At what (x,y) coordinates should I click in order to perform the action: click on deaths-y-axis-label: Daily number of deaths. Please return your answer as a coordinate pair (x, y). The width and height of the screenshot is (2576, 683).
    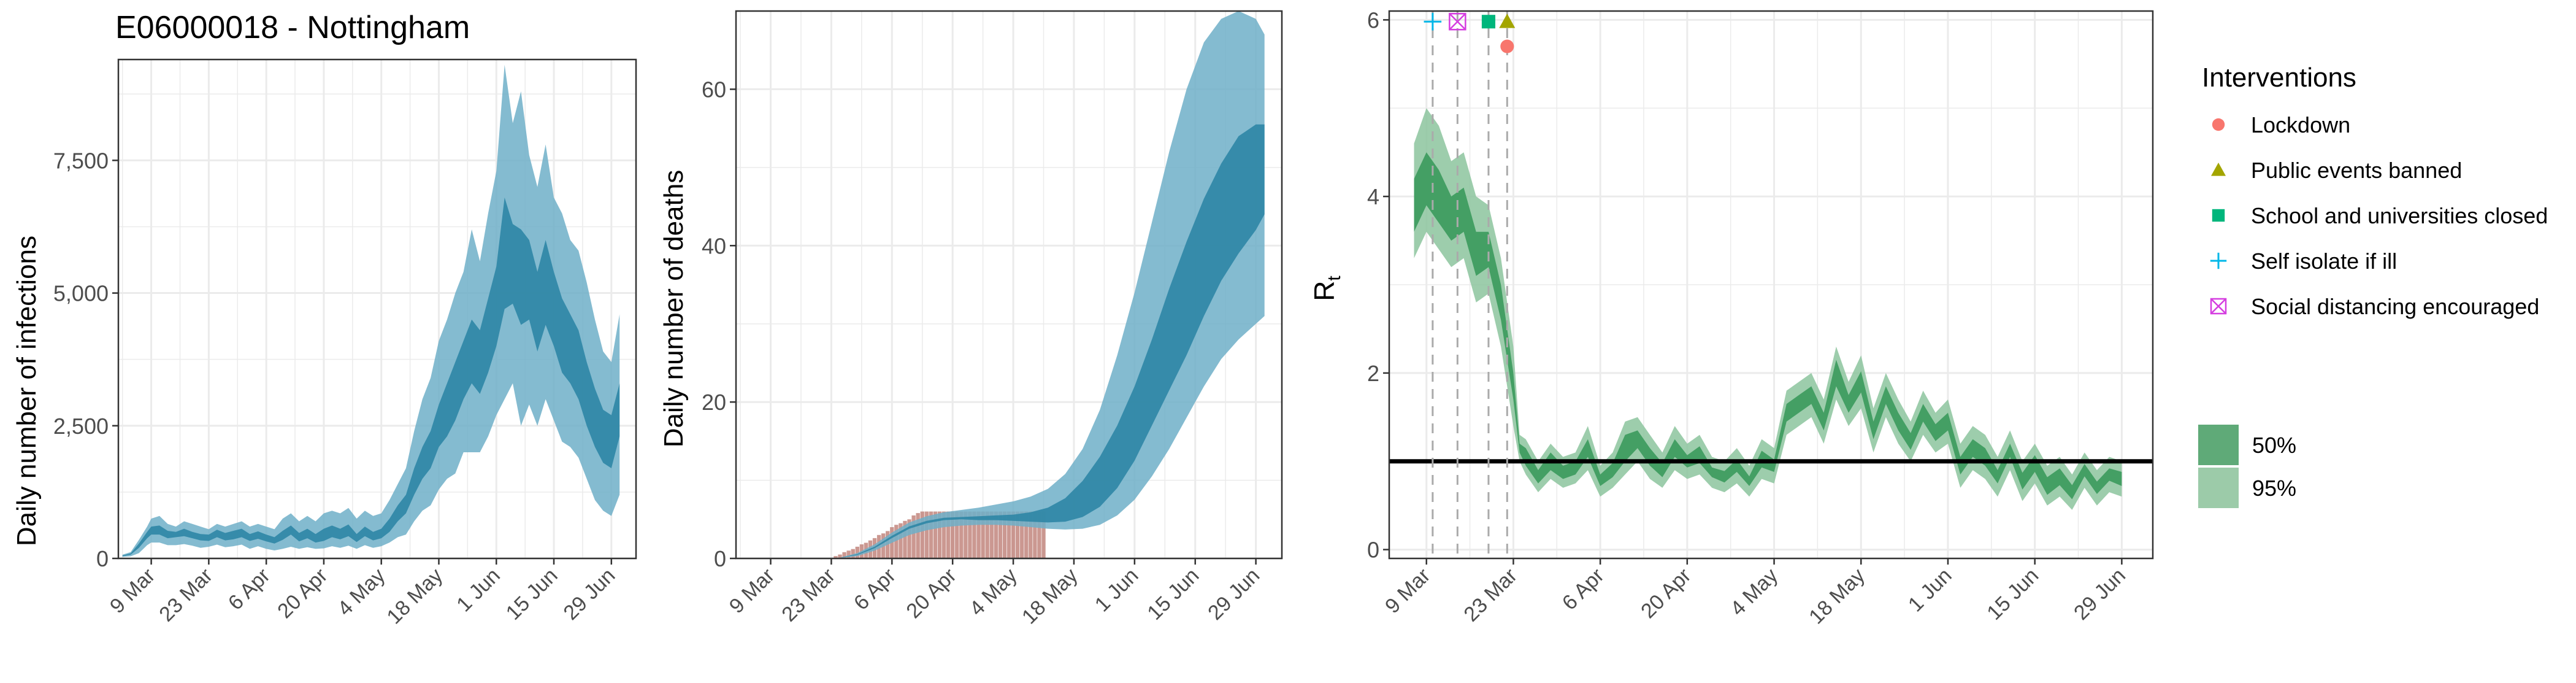
    Looking at the image, I should click on (674, 308).